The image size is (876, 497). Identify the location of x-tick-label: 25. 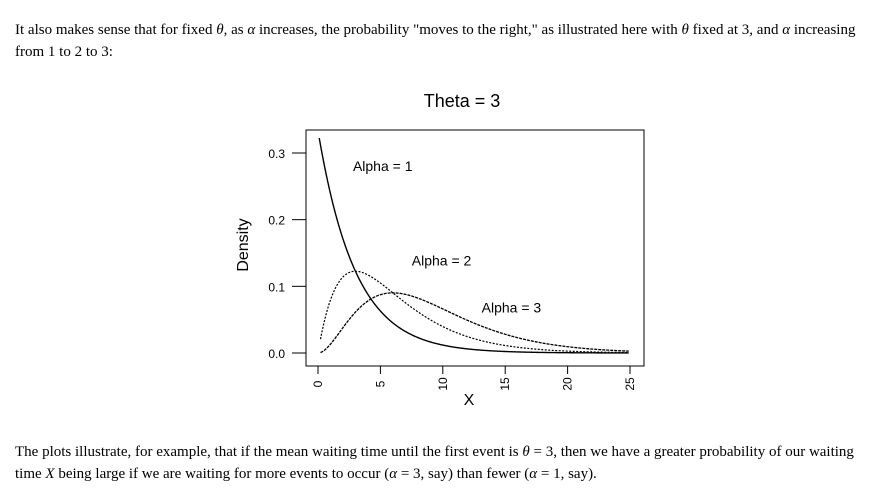
(630, 384).